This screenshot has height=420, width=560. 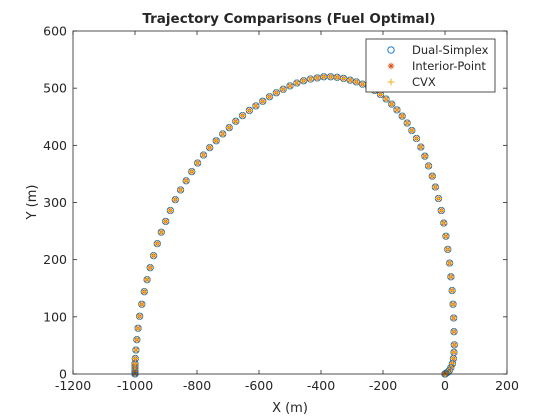 I want to click on legend: Dual-Simplex Interior-Point CVX, so click(x=430, y=65).